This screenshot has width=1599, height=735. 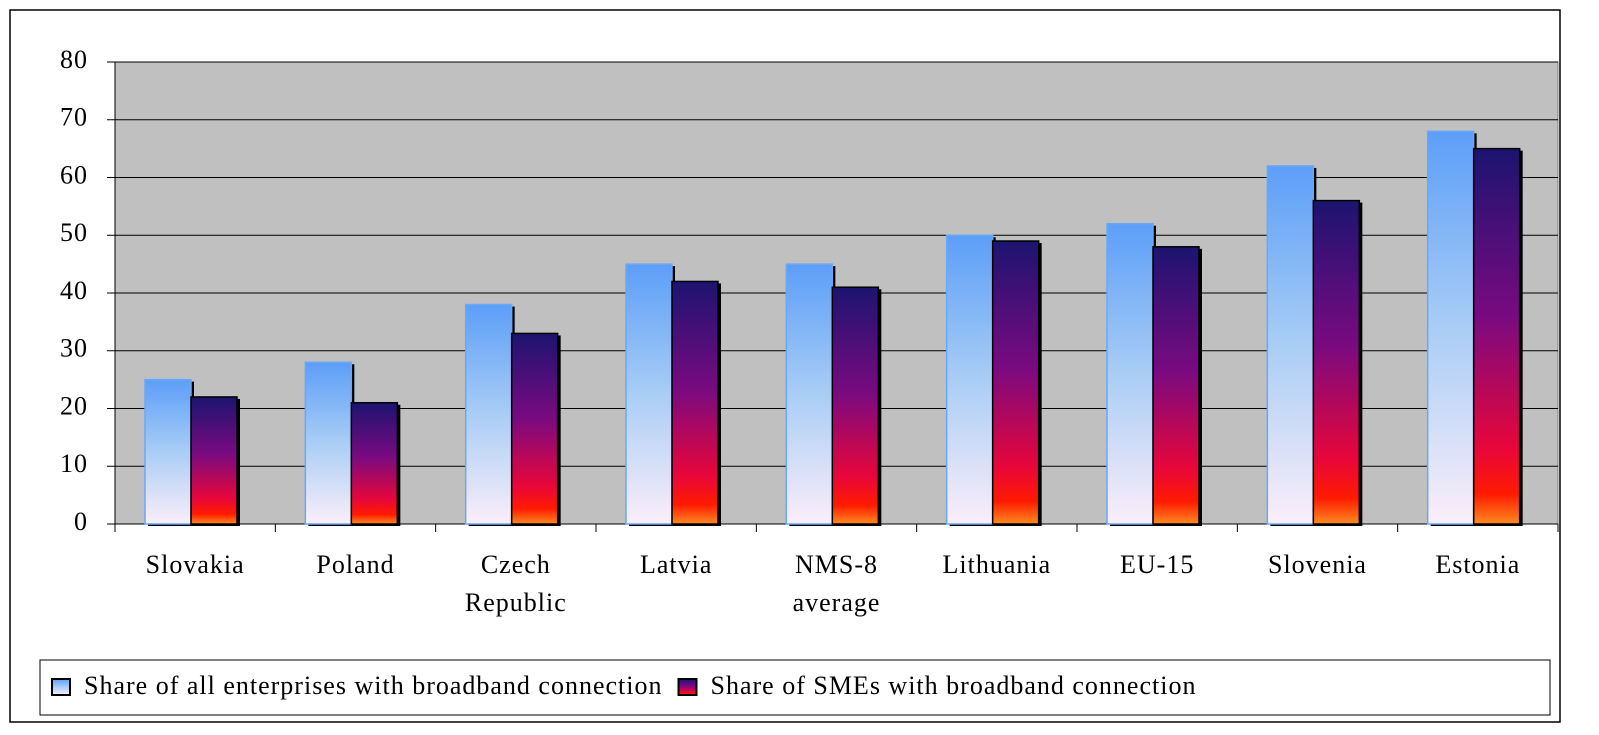 I want to click on legend-box, so click(x=795, y=687).